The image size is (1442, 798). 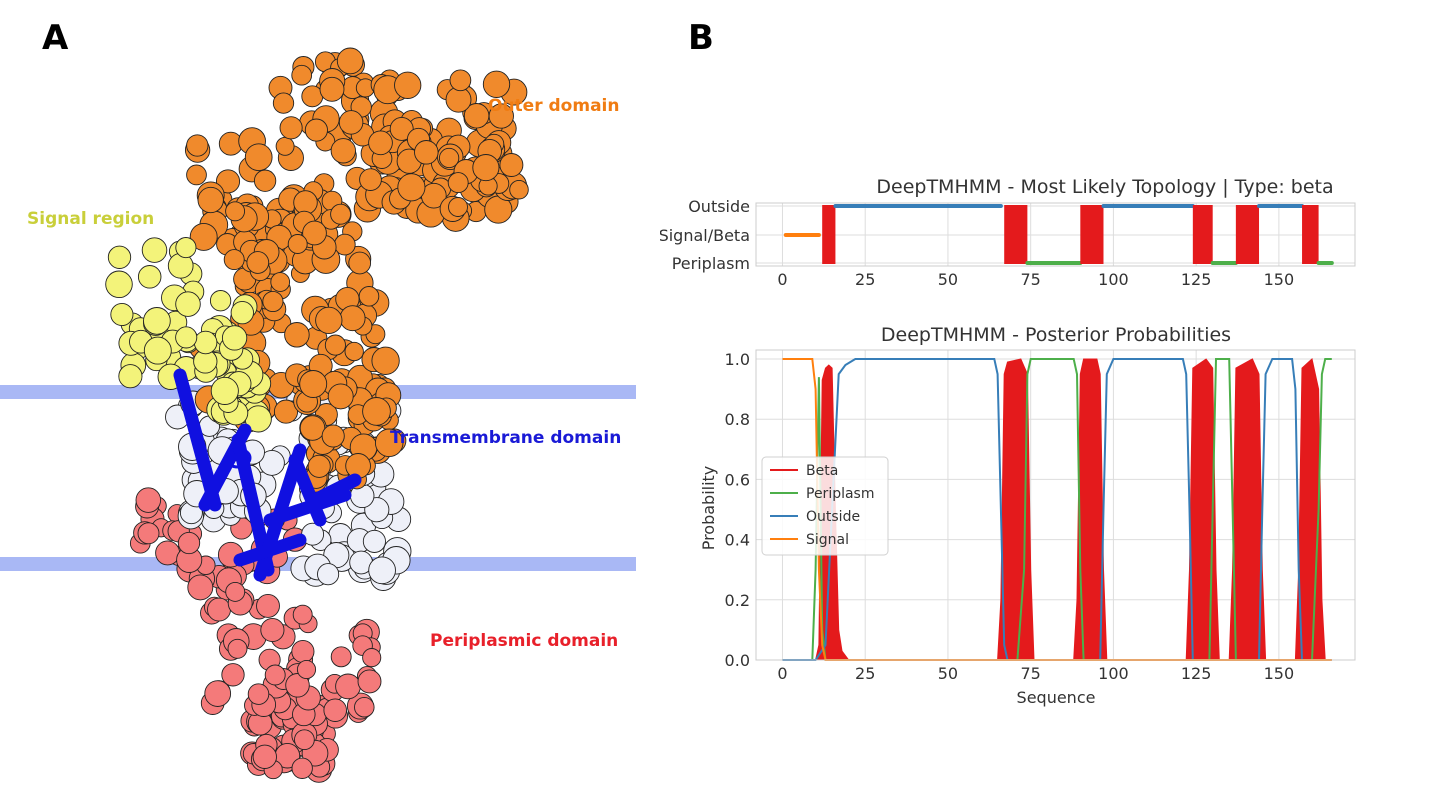 What do you see at coordinates (865, 279) in the screenshot?
I see `topology-x-tick-label: 25` at bounding box center [865, 279].